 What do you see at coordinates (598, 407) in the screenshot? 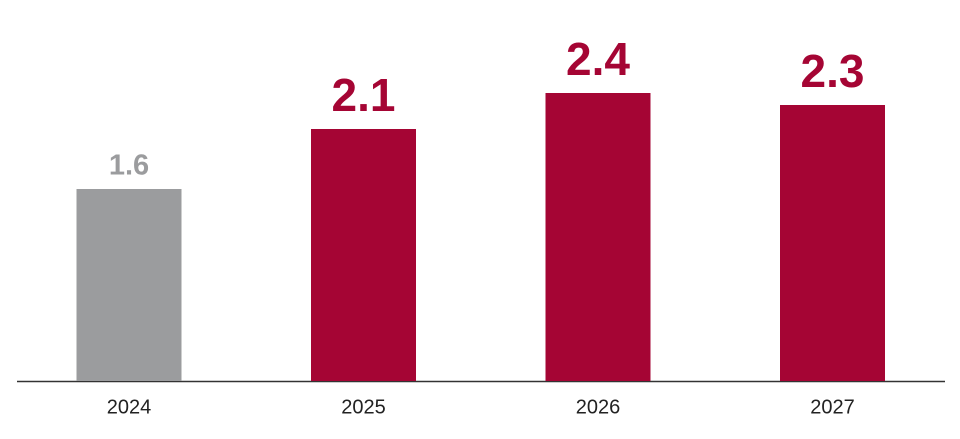
I see `x-tick-label: 2026` at bounding box center [598, 407].